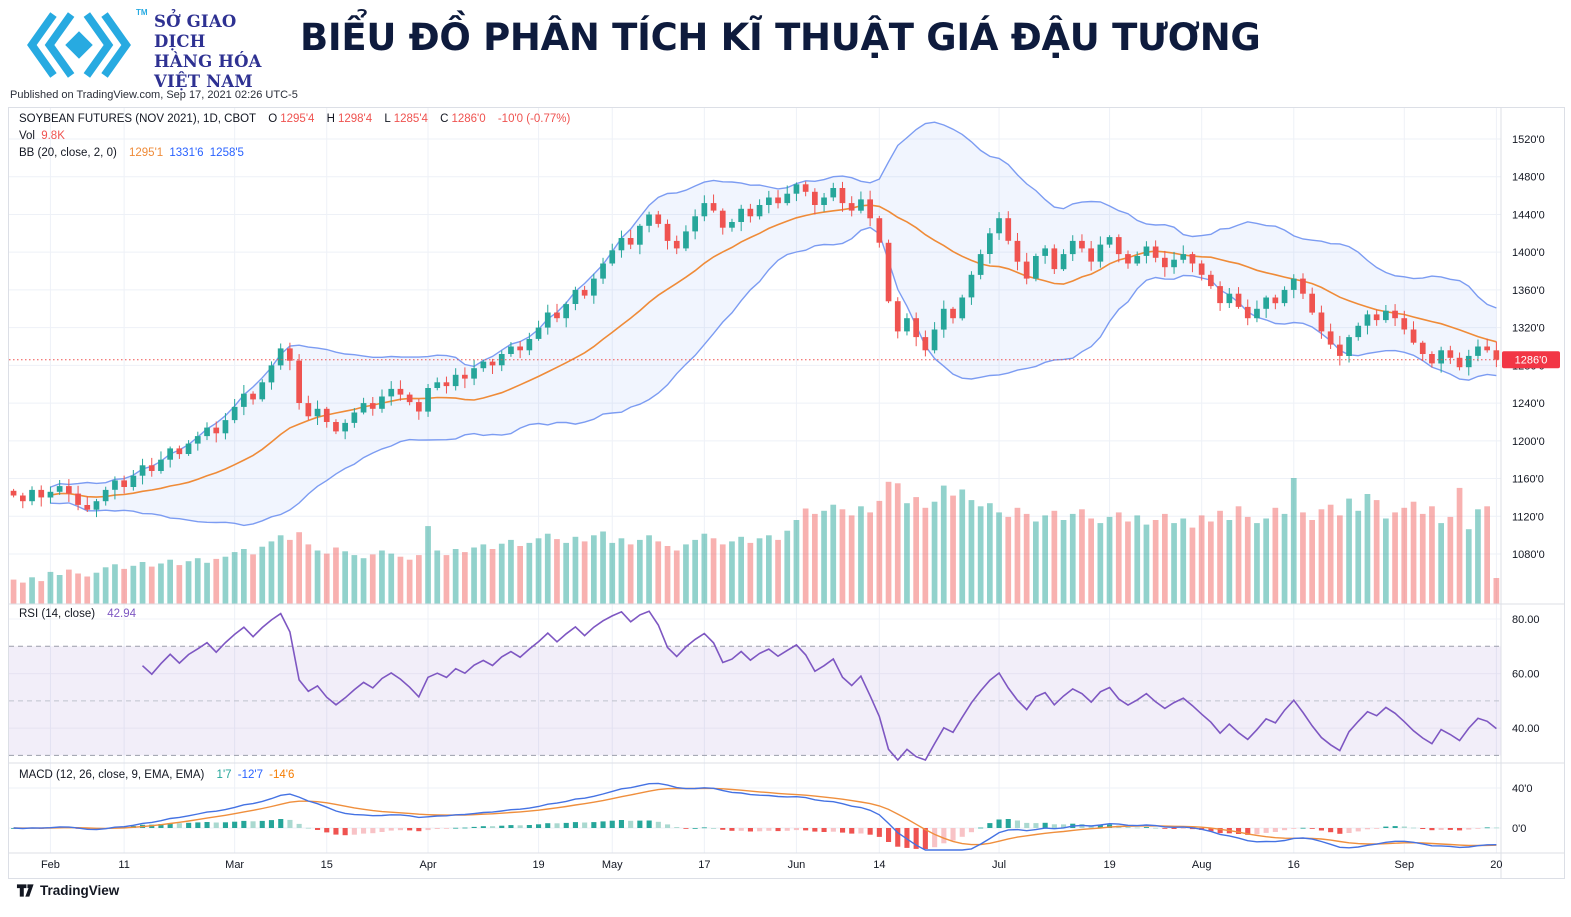  Describe the element at coordinates (1528, 140) in the screenshot. I see `svg-text: 1520'0` at that location.